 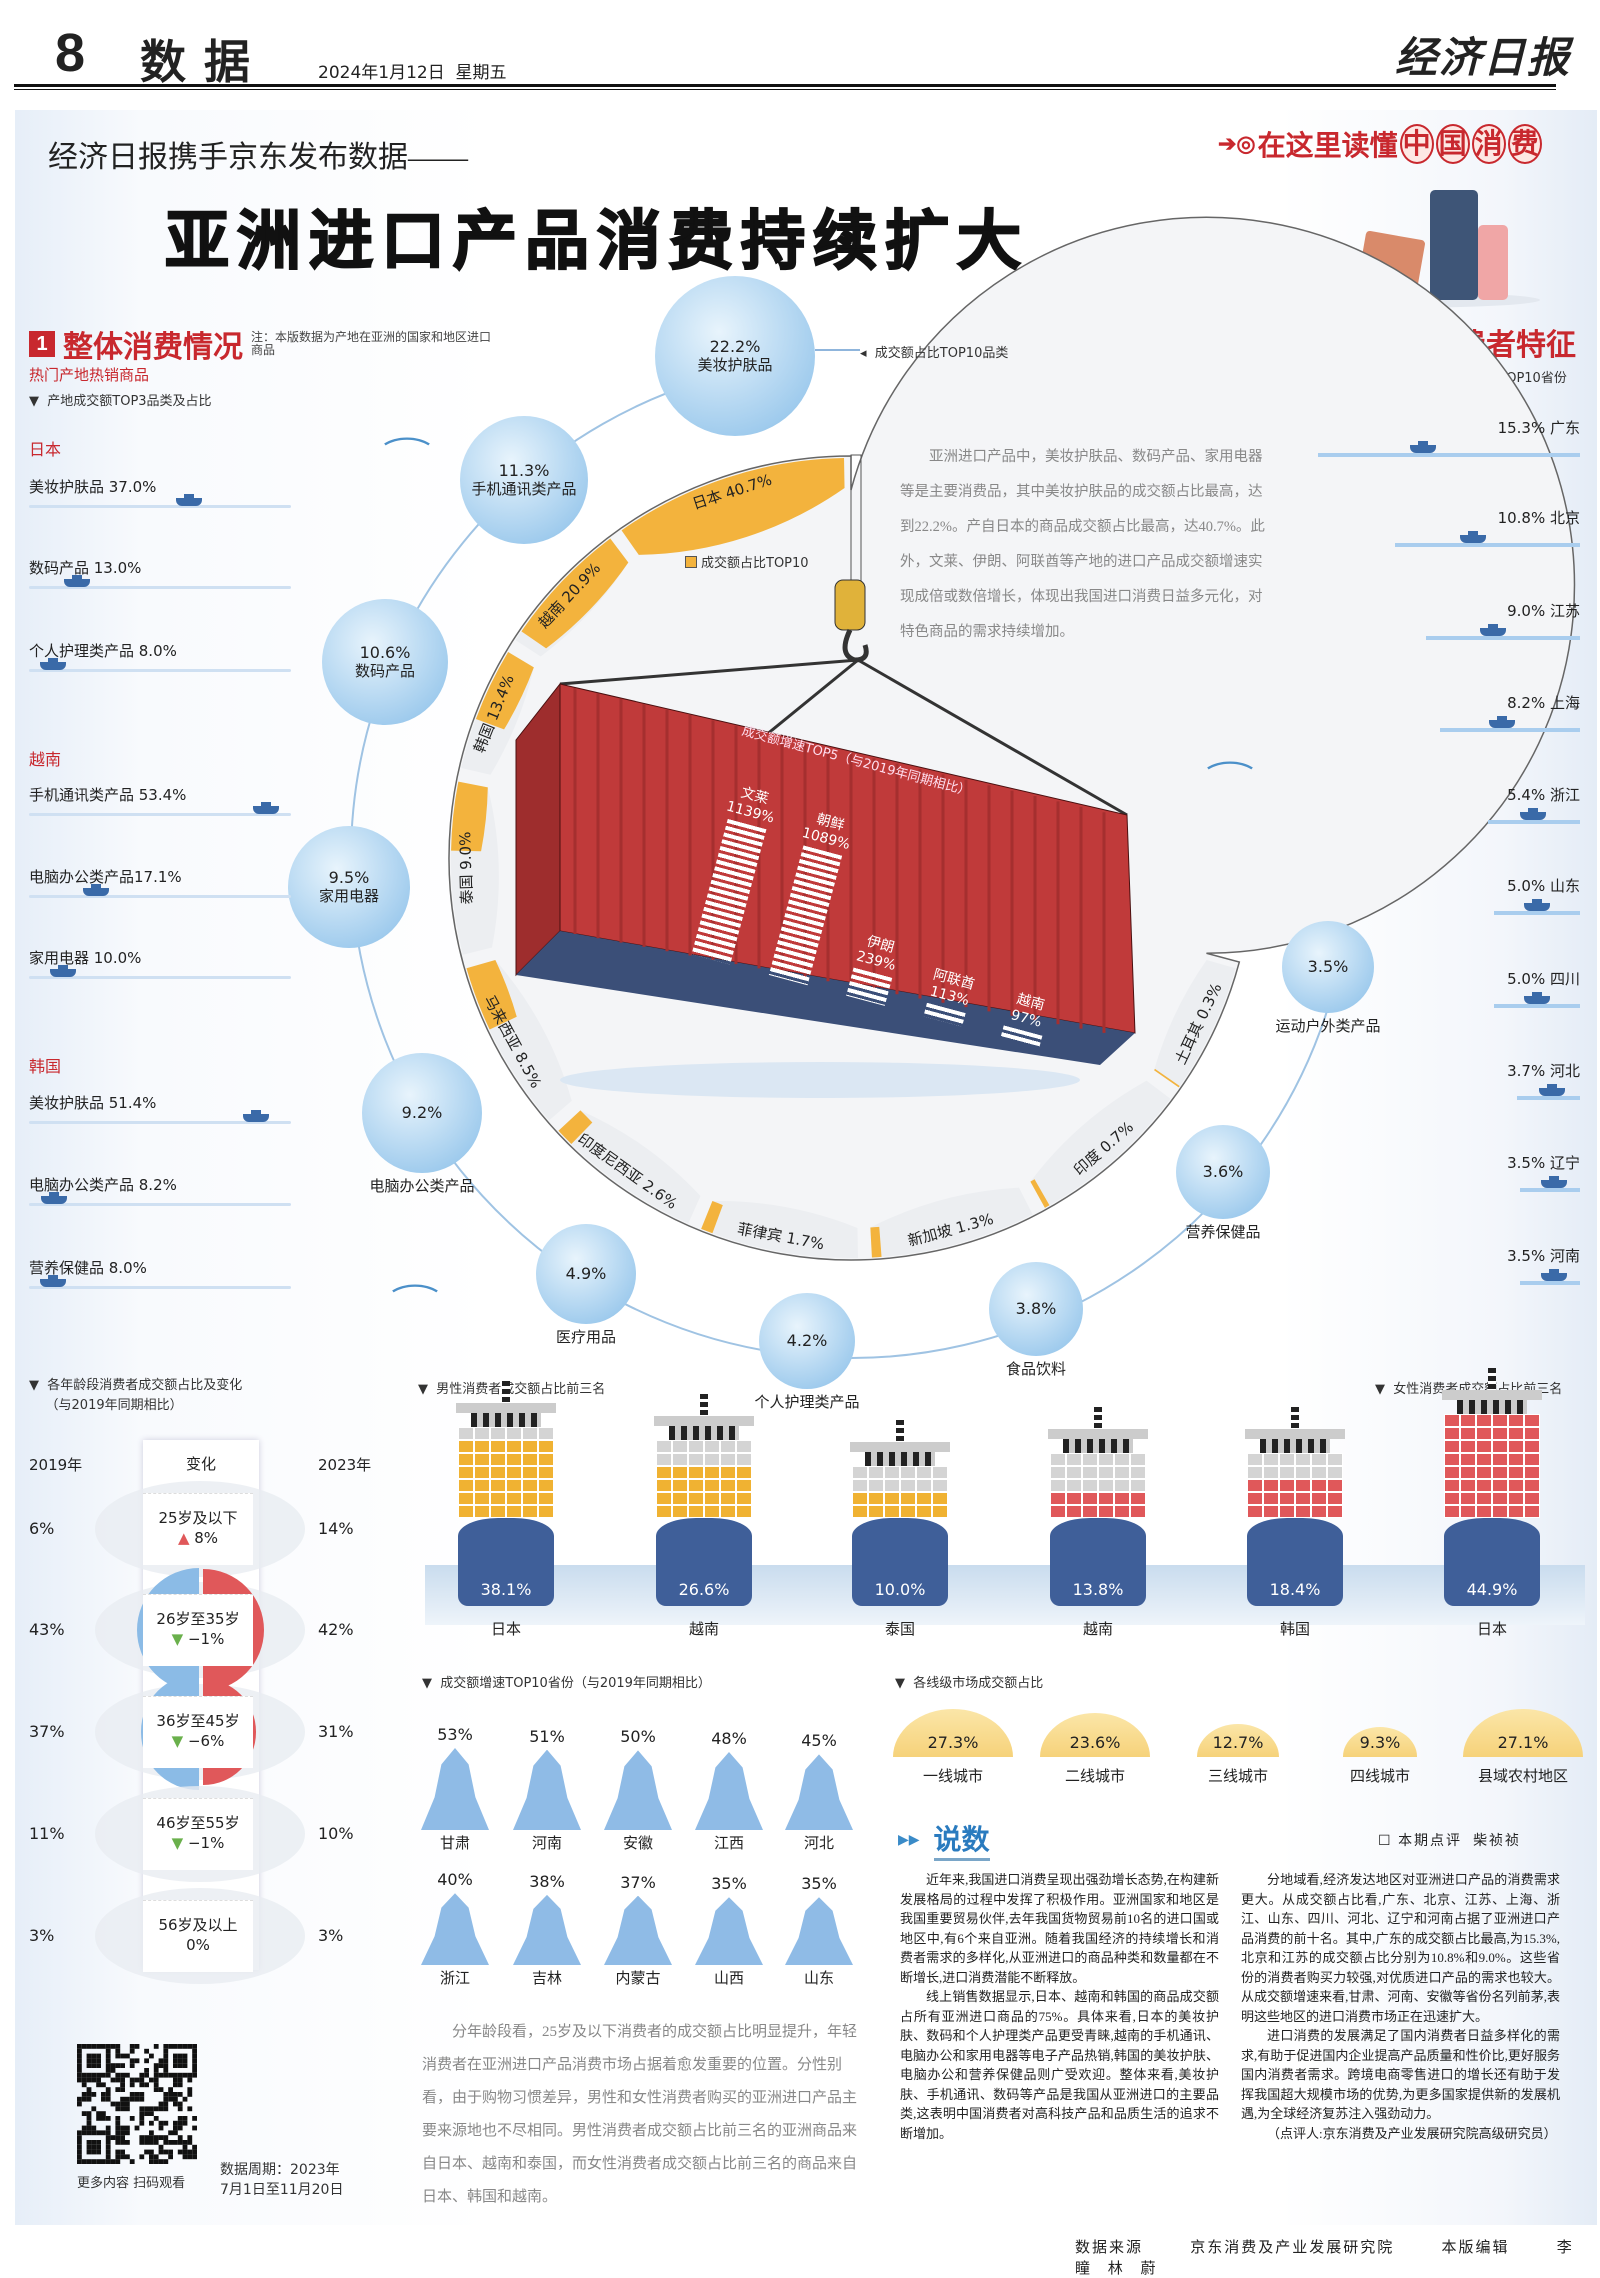 I want to click on age-2023-value: 31%, so click(x=336, y=1731).